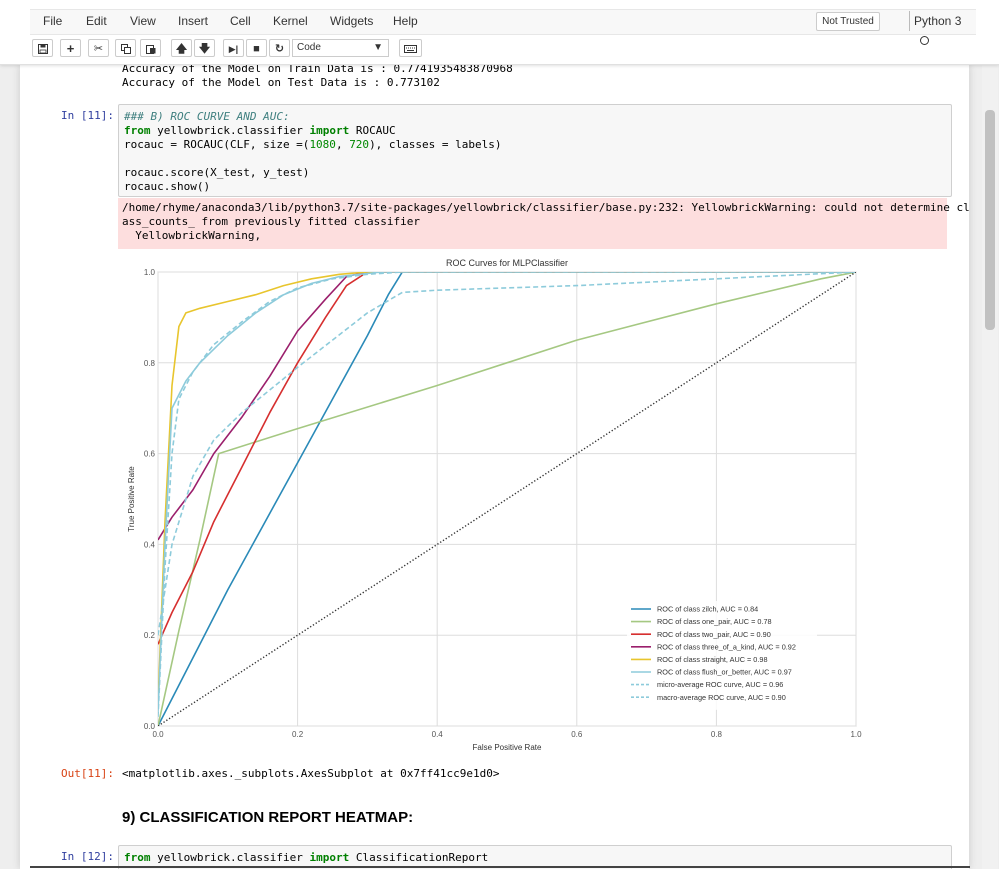 This screenshot has width=999, height=869. What do you see at coordinates (507, 263) in the screenshot?
I see `chart-title: ROC Curves for MLPClassifier` at bounding box center [507, 263].